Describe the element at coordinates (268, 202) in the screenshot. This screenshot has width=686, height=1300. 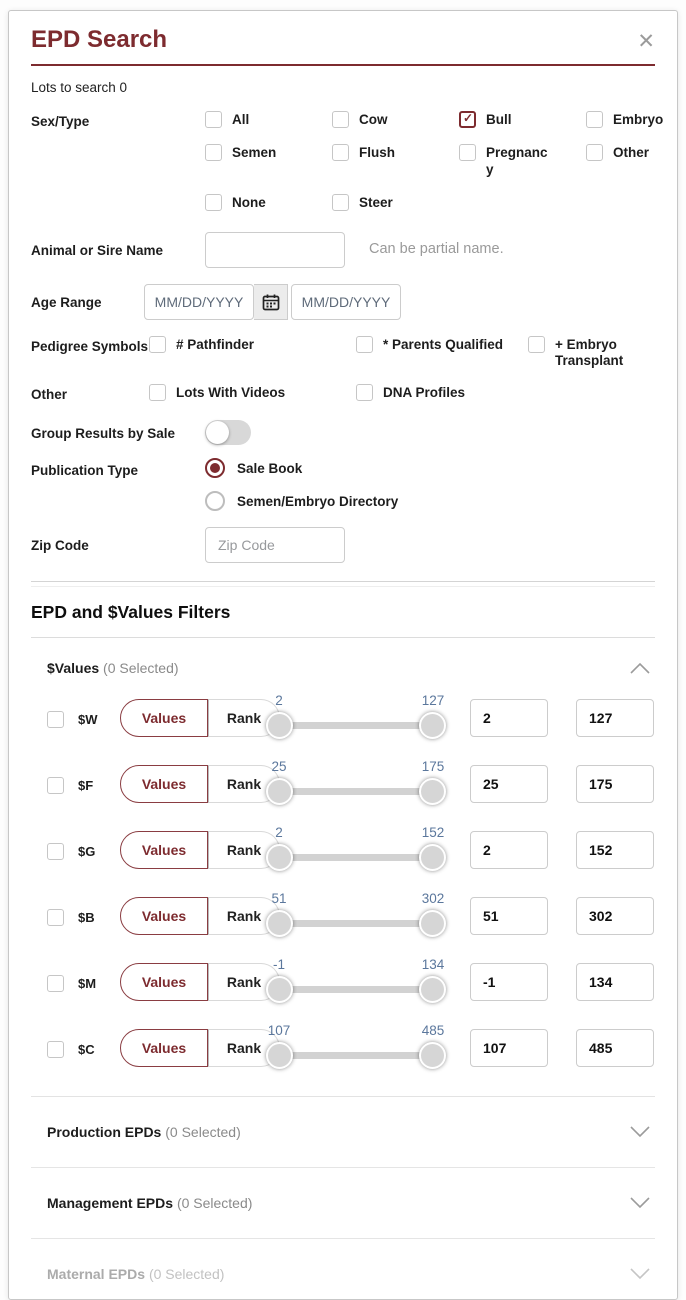
I see `sex-checkbox-none: None` at that location.